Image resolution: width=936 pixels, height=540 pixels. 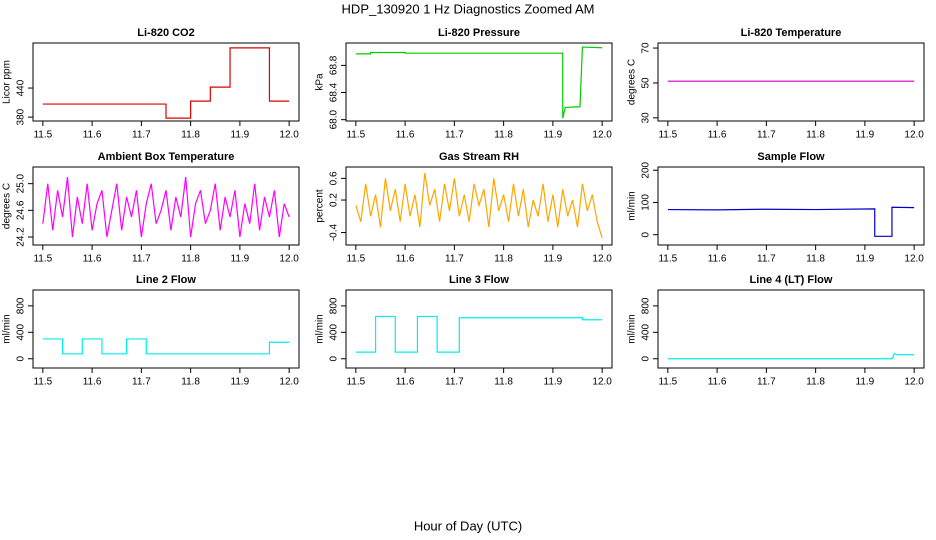 I want to click on y-axis-label: kPa, so click(x=320, y=82).